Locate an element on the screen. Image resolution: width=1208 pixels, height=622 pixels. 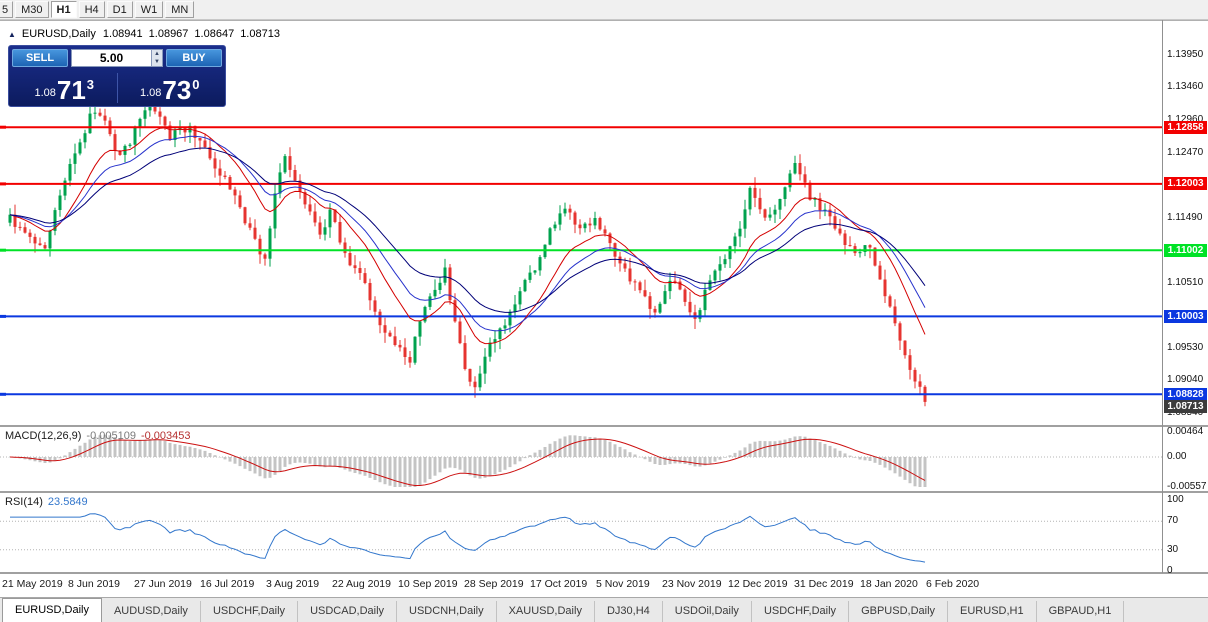
ohlc-low: 1.08647 is located at coordinates (214, 34).